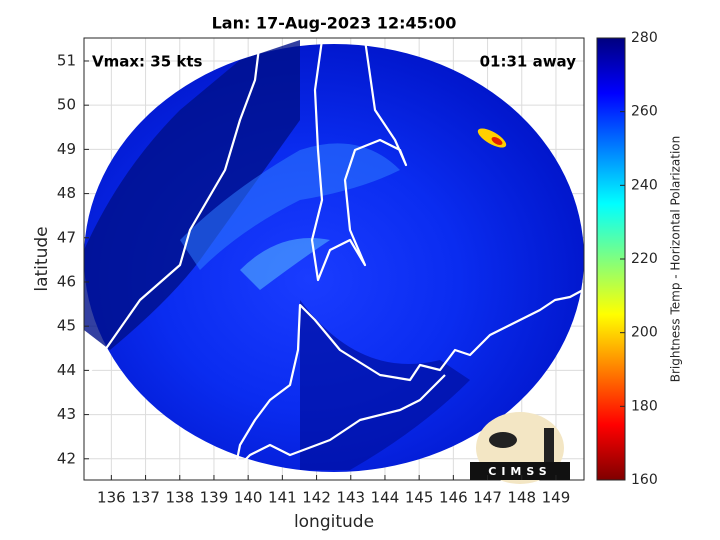 The height and width of the screenshot is (540, 720). I want to click on time-away-label: 01:31 away, so click(528, 62).